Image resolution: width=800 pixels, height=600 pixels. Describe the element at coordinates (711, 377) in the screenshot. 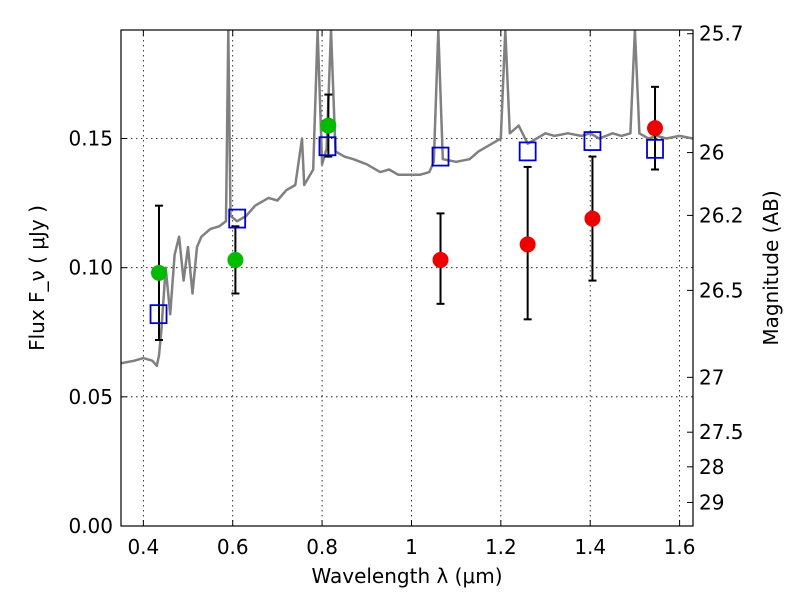

I see `y2-tick-label: 27` at that location.